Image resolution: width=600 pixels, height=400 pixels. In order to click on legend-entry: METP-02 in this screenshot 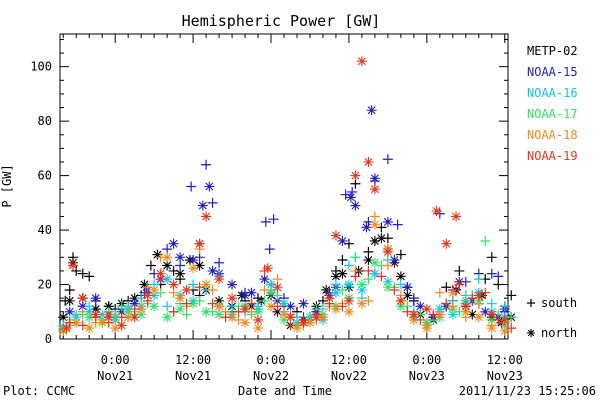, I will do `click(552, 51)`.